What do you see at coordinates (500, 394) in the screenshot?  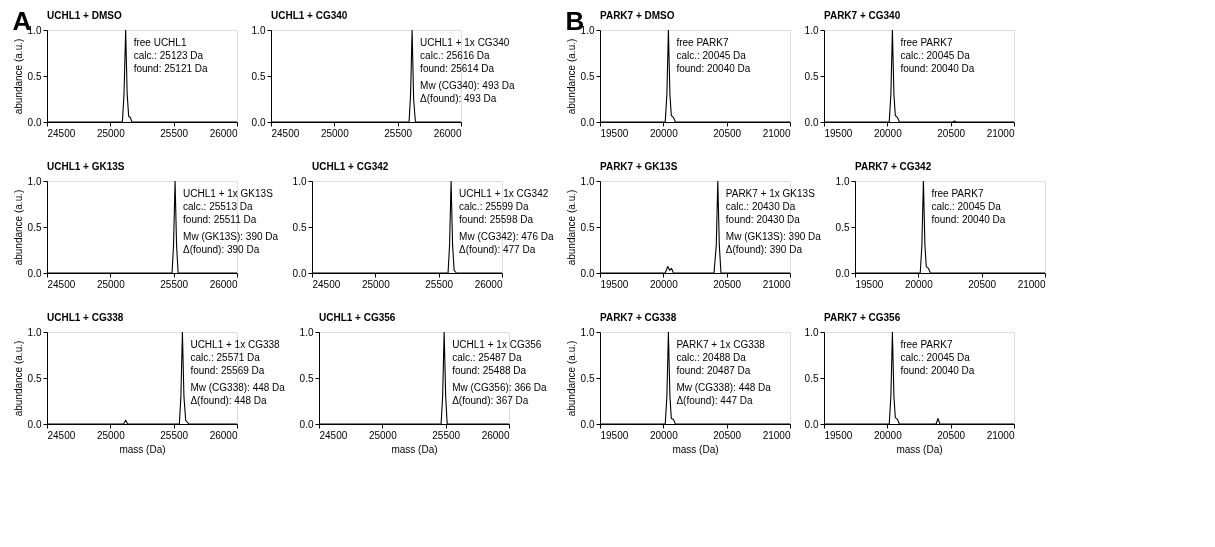 I see `annotation: Mw (CG356): 366 Da Δ(found): 367 Da` at bounding box center [500, 394].